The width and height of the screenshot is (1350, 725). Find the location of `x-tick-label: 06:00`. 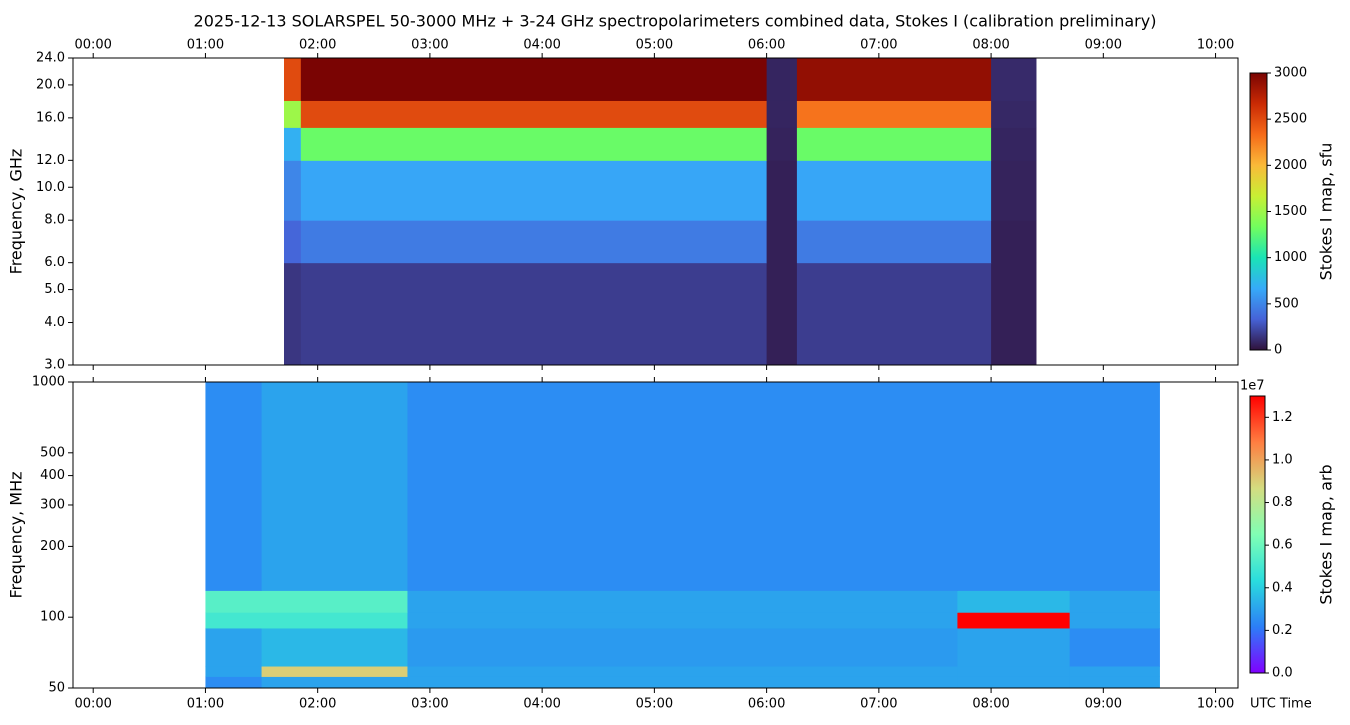

x-tick-label: 06:00 is located at coordinates (766, 45).